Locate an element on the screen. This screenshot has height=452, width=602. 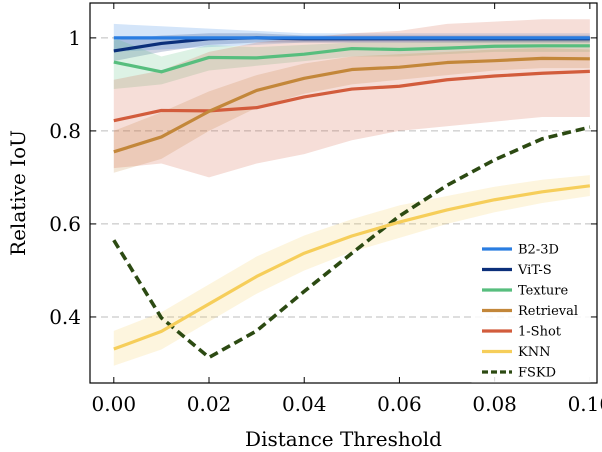
legend: B2-3D ViT-S Texture Retrieval 1-Shot KNN FSKD is located at coordinates (531, 308).